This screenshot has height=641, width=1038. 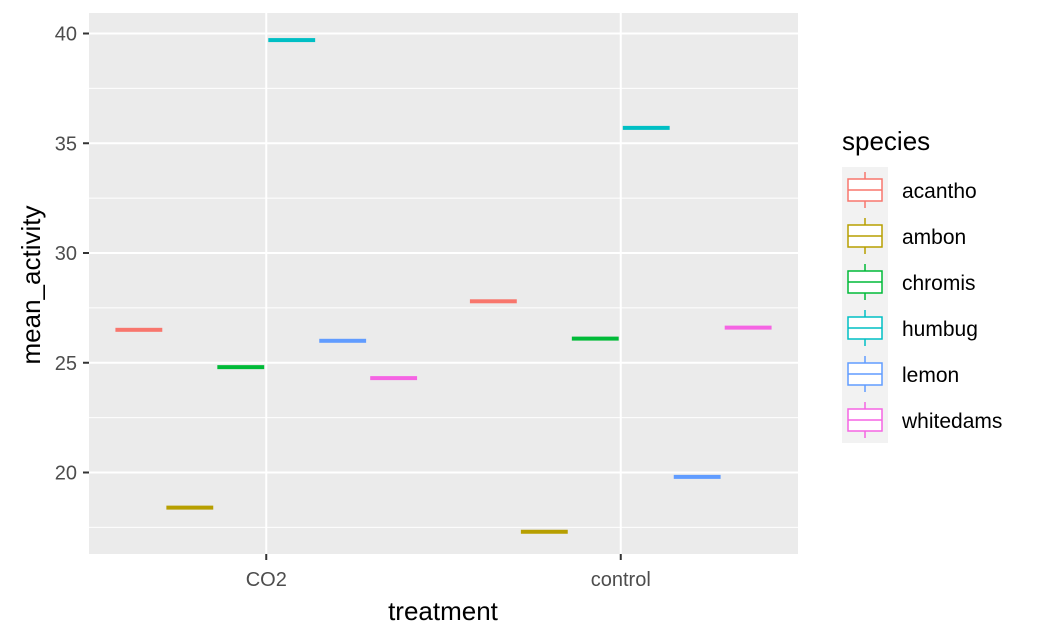 What do you see at coordinates (951, 421) in the screenshot?
I see `legend-label-whitedams: whitedams` at bounding box center [951, 421].